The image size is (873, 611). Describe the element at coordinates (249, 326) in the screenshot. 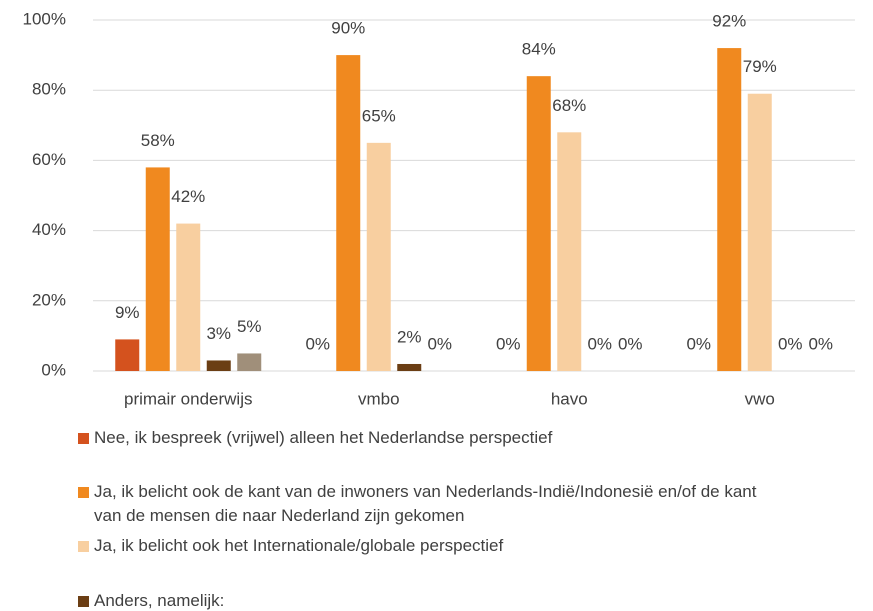

I see `data-label: 5%` at that location.